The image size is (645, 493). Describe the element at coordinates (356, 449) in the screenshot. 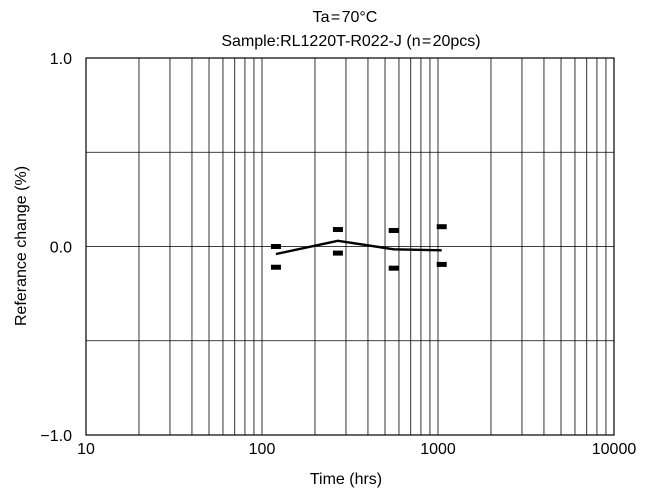

I see `x-tick-labels: 10 100 1000 10000` at that location.